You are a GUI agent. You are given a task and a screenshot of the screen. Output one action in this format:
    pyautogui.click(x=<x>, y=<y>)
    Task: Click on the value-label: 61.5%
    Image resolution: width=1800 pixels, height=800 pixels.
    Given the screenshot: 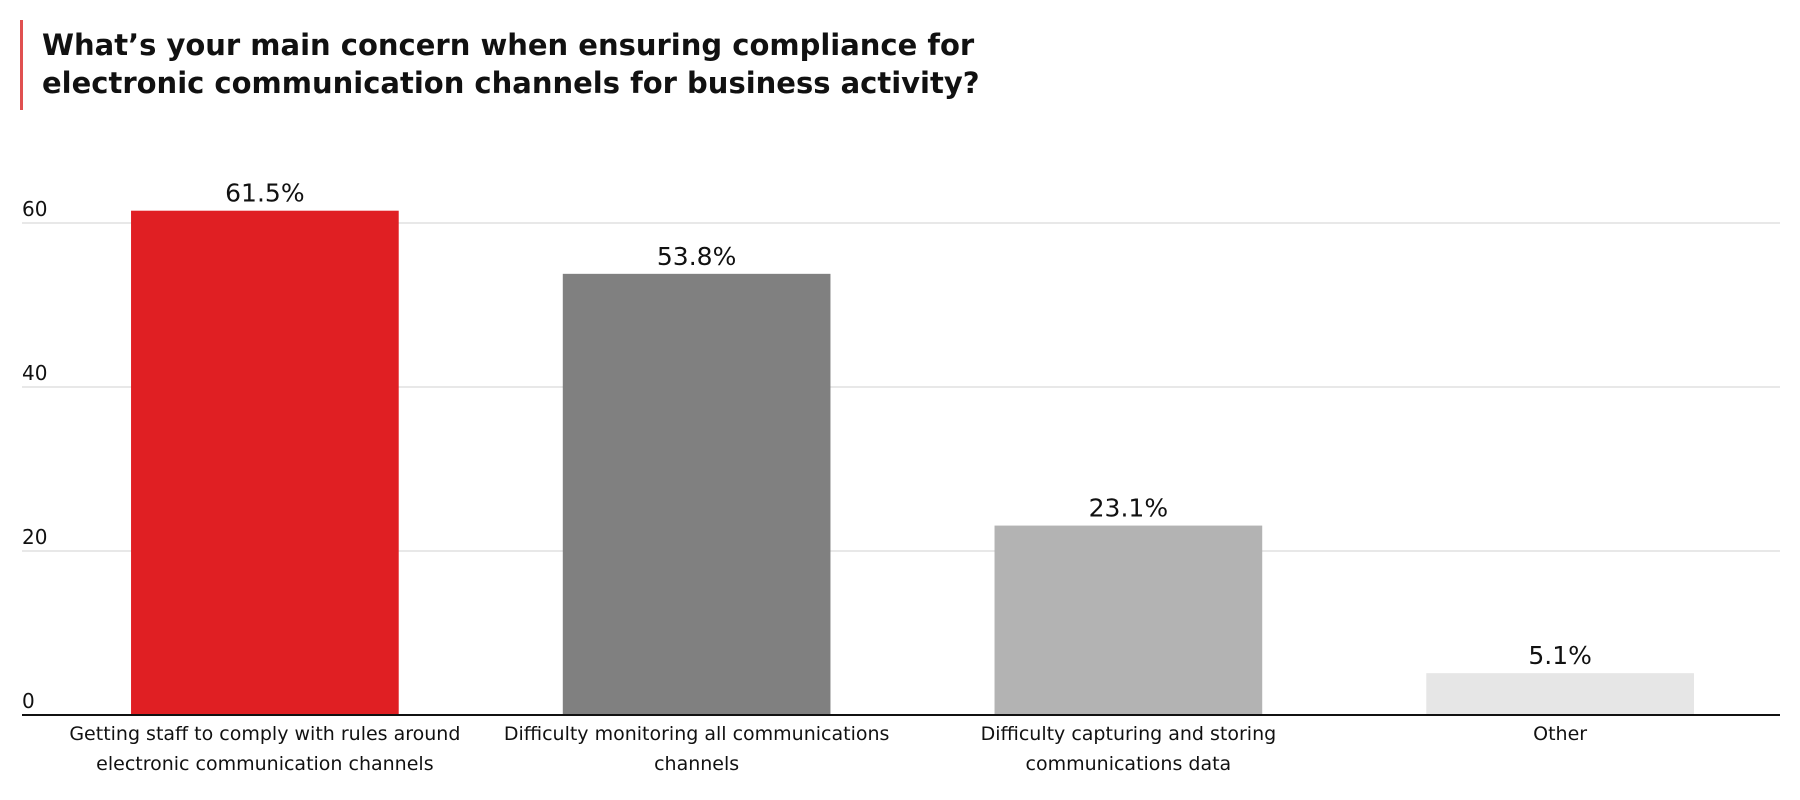 What is the action you would take?
    pyautogui.click(x=264, y=193)
    